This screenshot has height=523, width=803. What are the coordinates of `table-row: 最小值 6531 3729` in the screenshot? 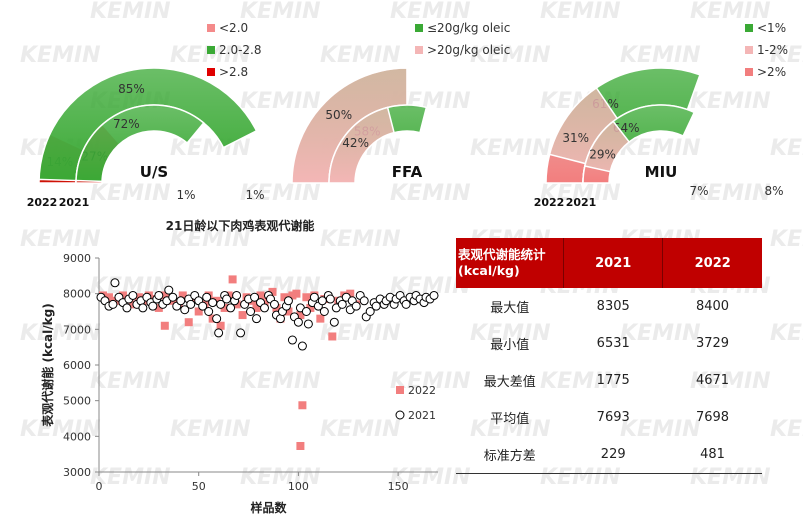 It's located at (609, 343).